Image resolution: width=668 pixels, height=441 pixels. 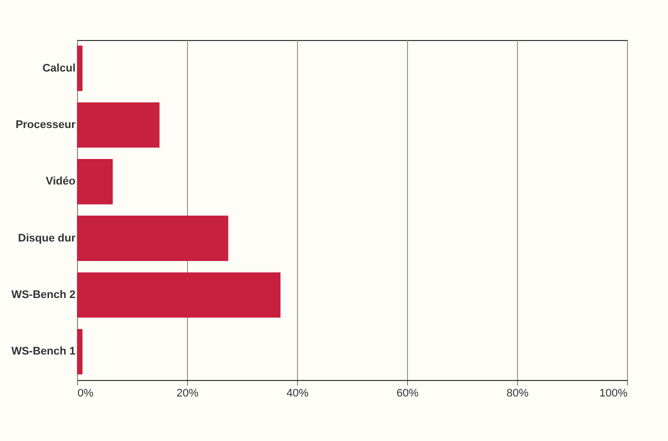 What do you see at coordinates (59, 68) in the screenshot?
I see `y-tick-label: Calcul` at bounding box center [59, 68].